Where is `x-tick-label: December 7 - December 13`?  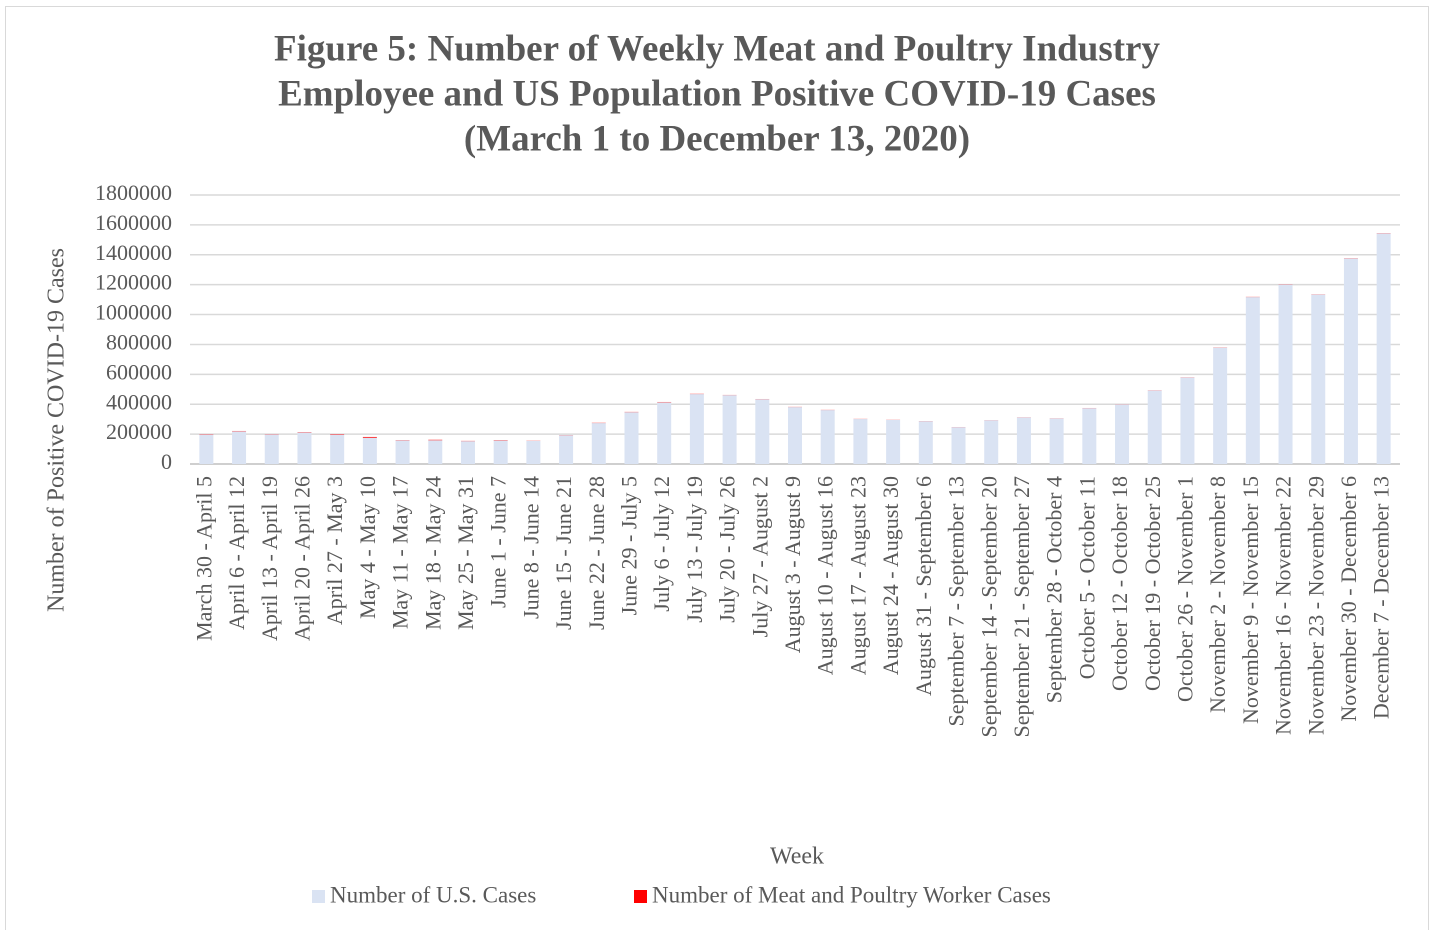 x-tick-label: December 7 - December 13 is located at coordinates (1381, 597).